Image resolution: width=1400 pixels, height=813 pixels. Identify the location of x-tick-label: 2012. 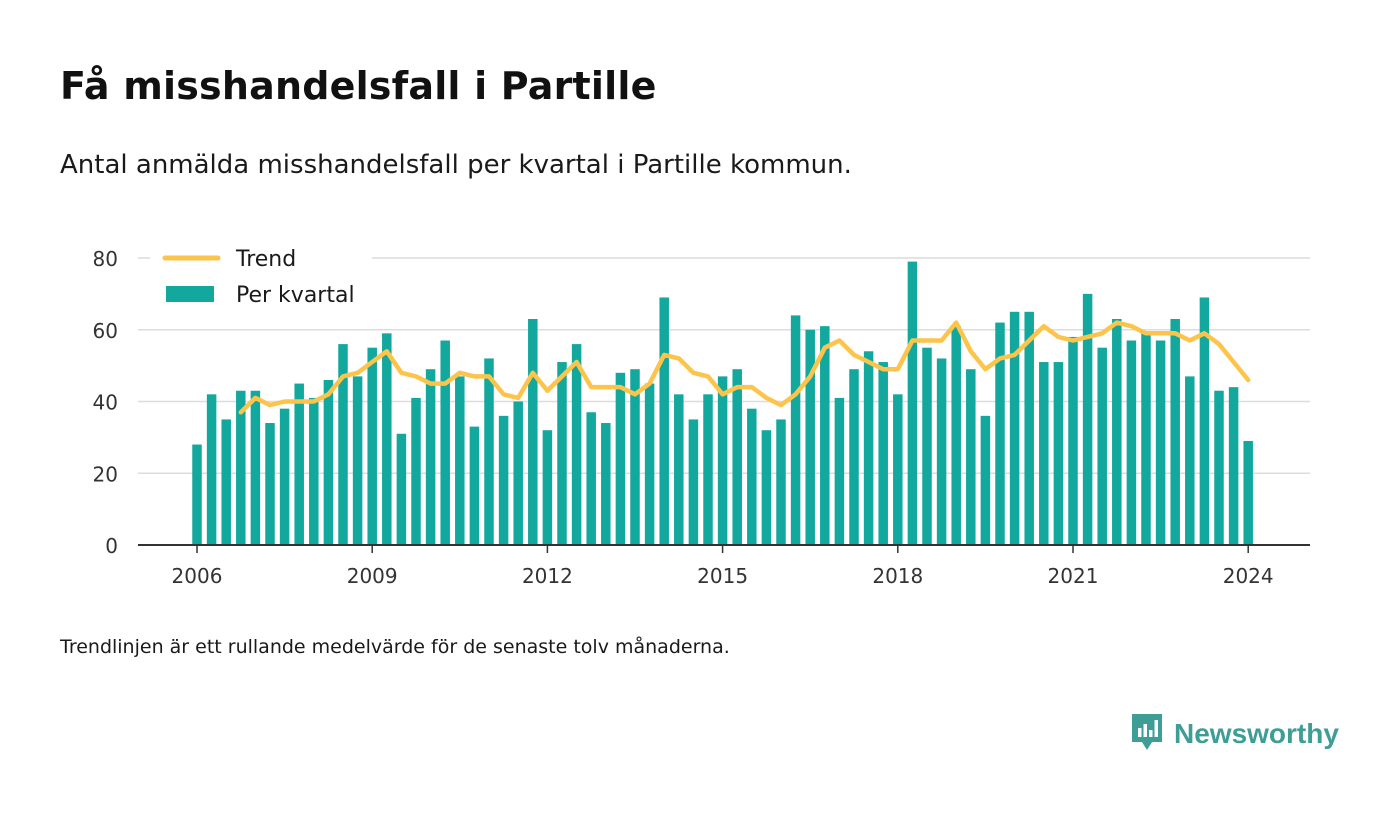
(547, 576).